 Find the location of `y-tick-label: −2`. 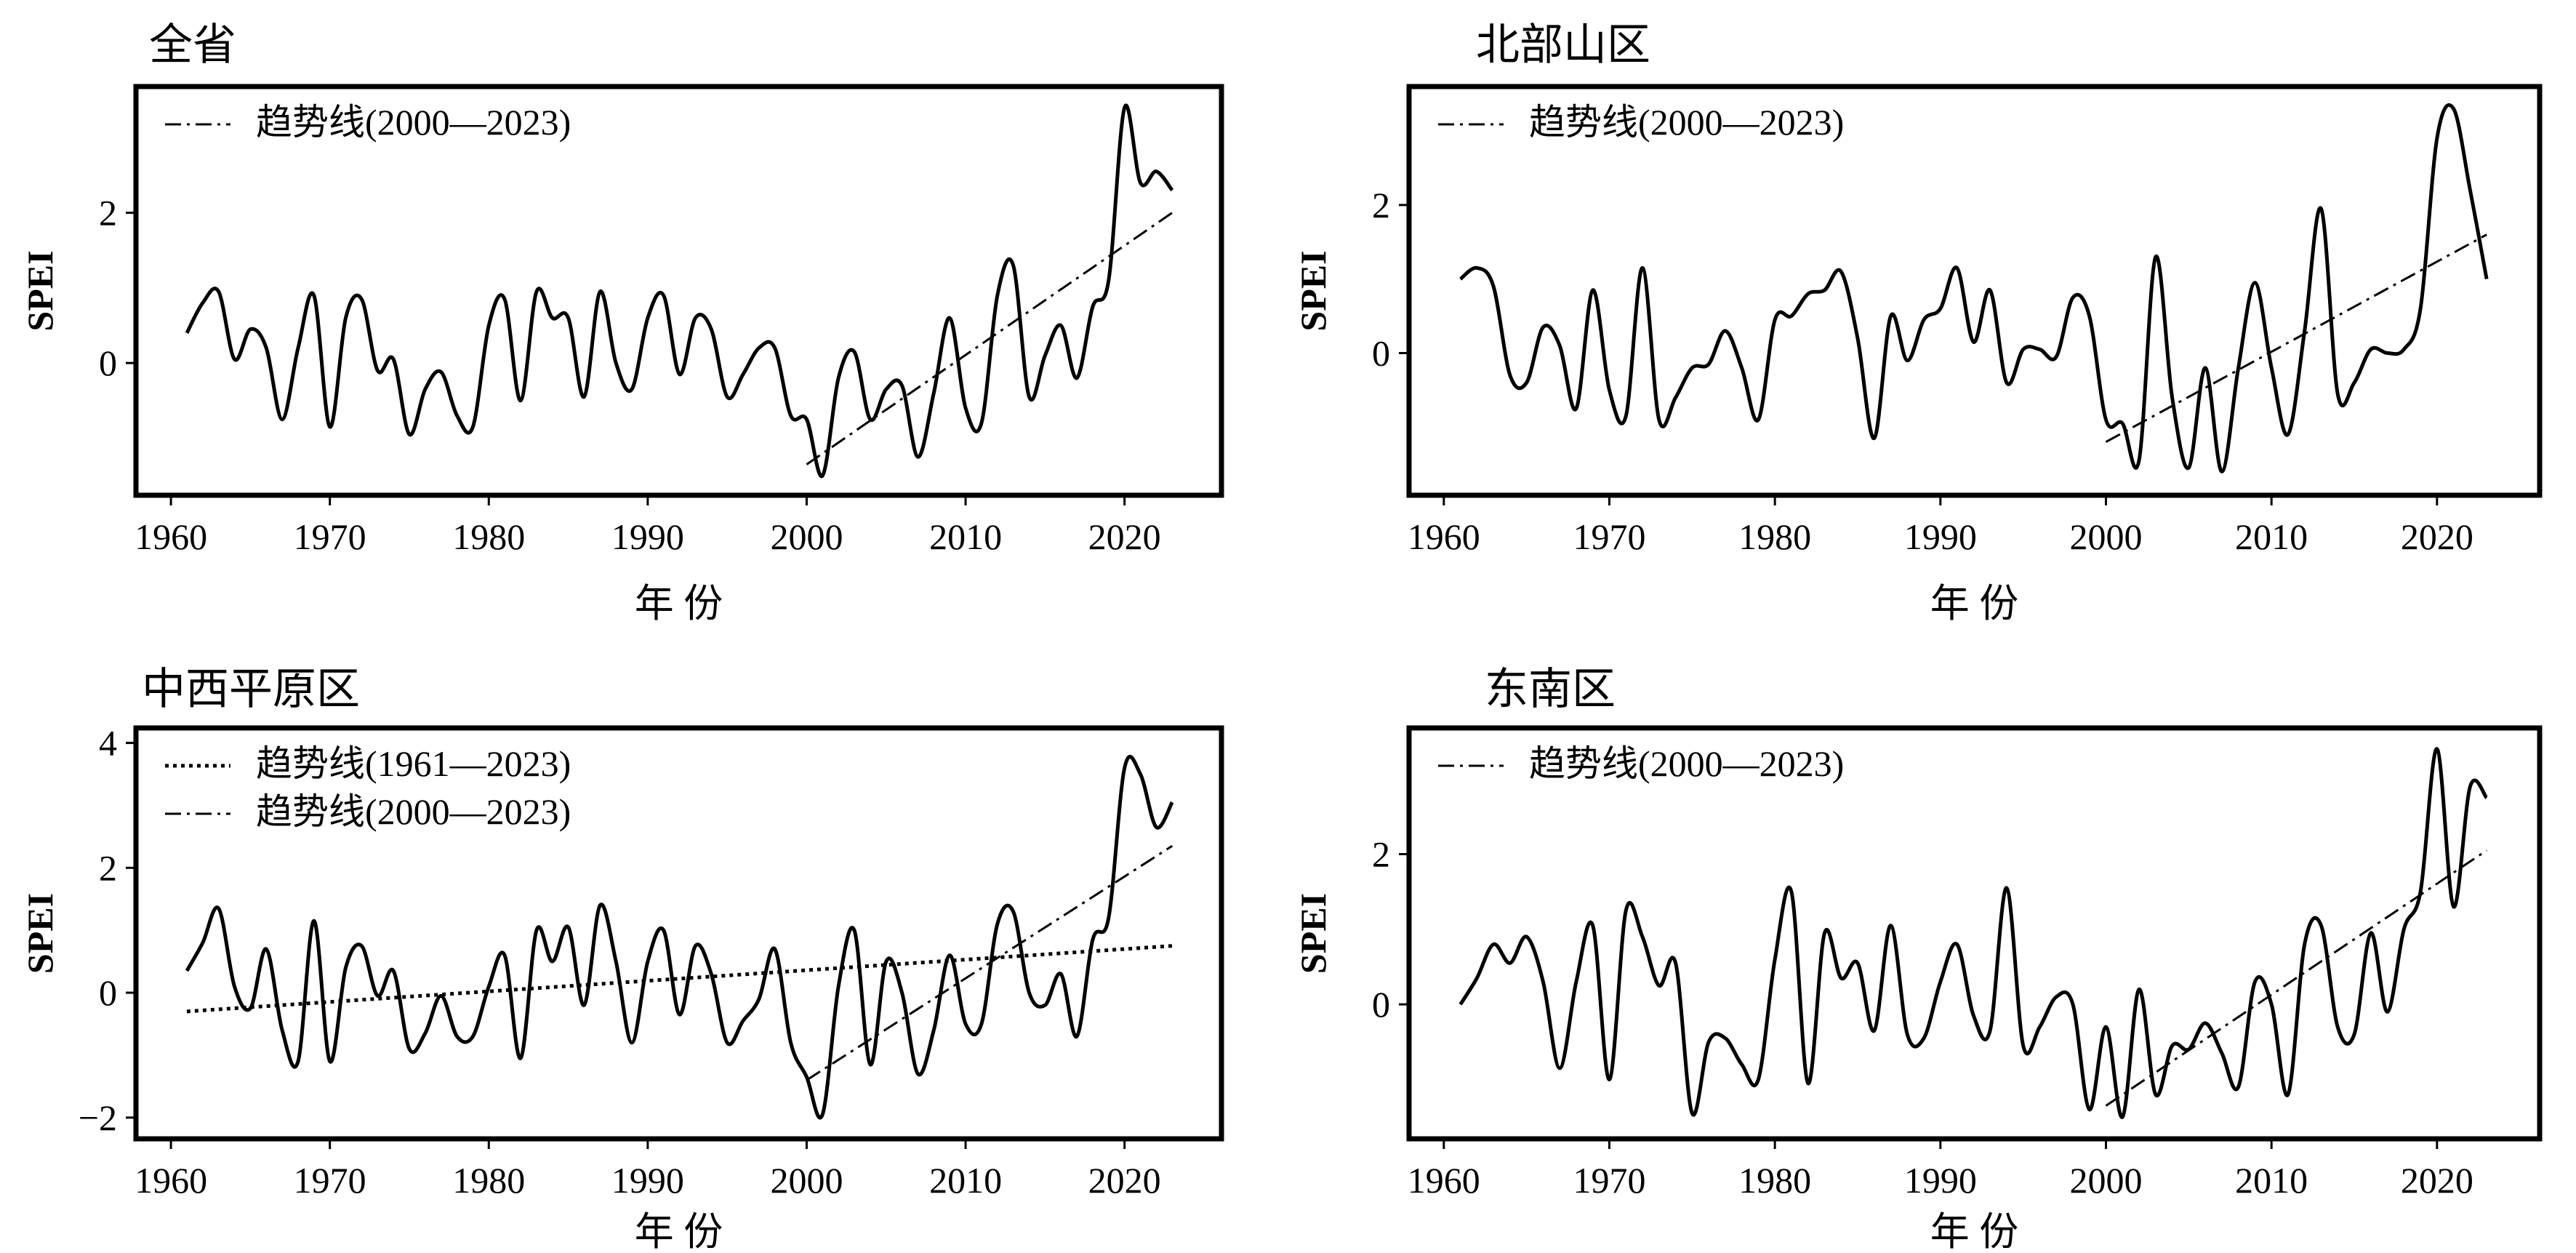

y-tick-label: −2 is located at coordinates (98, 1117).